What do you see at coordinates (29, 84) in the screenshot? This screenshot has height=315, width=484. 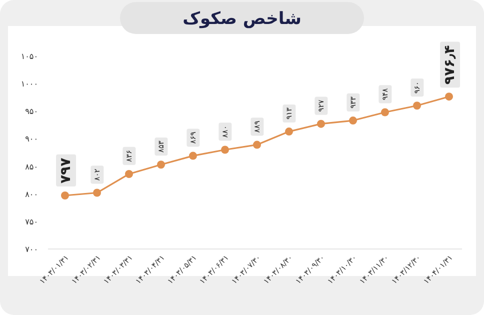 I see `y-tick-label: ۱۰۰۰` at bounding box center [29, 84].